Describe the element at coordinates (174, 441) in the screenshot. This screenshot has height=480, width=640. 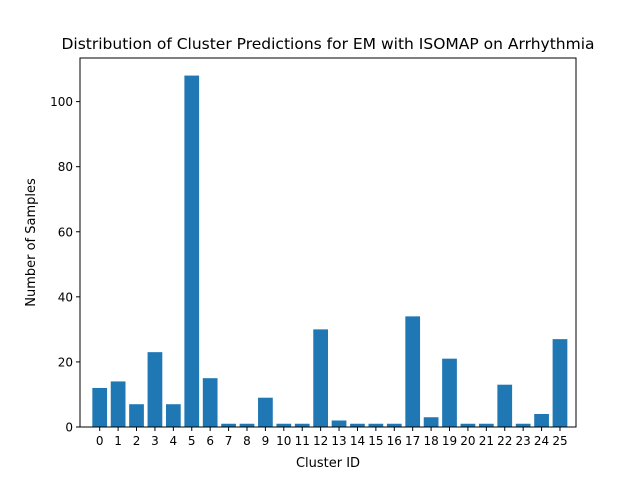
I see `x-tick-label: 4` at that location.